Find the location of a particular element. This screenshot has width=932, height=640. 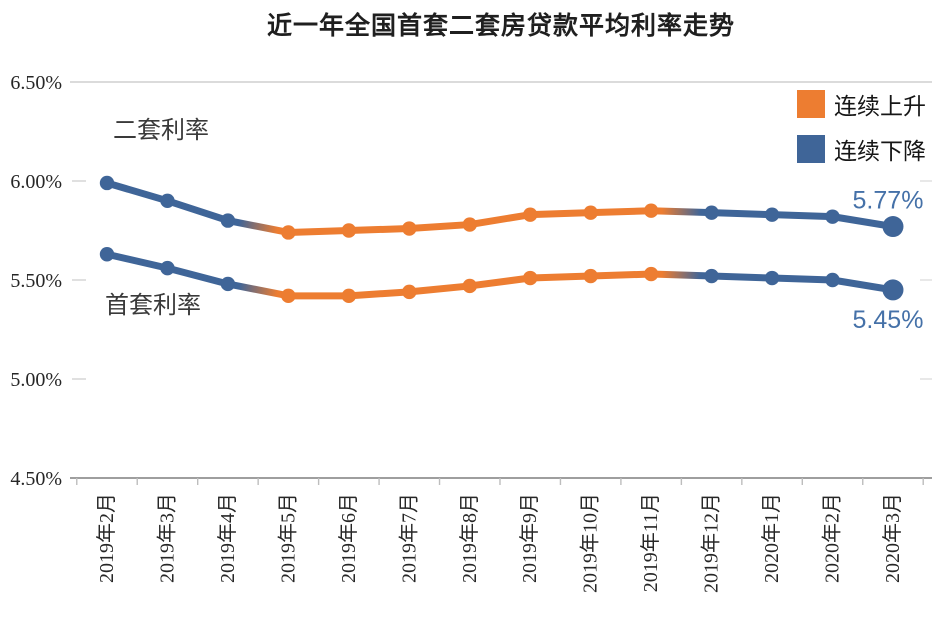

x-axis-label: 2019年12月 is located at coordinates (711, 543).